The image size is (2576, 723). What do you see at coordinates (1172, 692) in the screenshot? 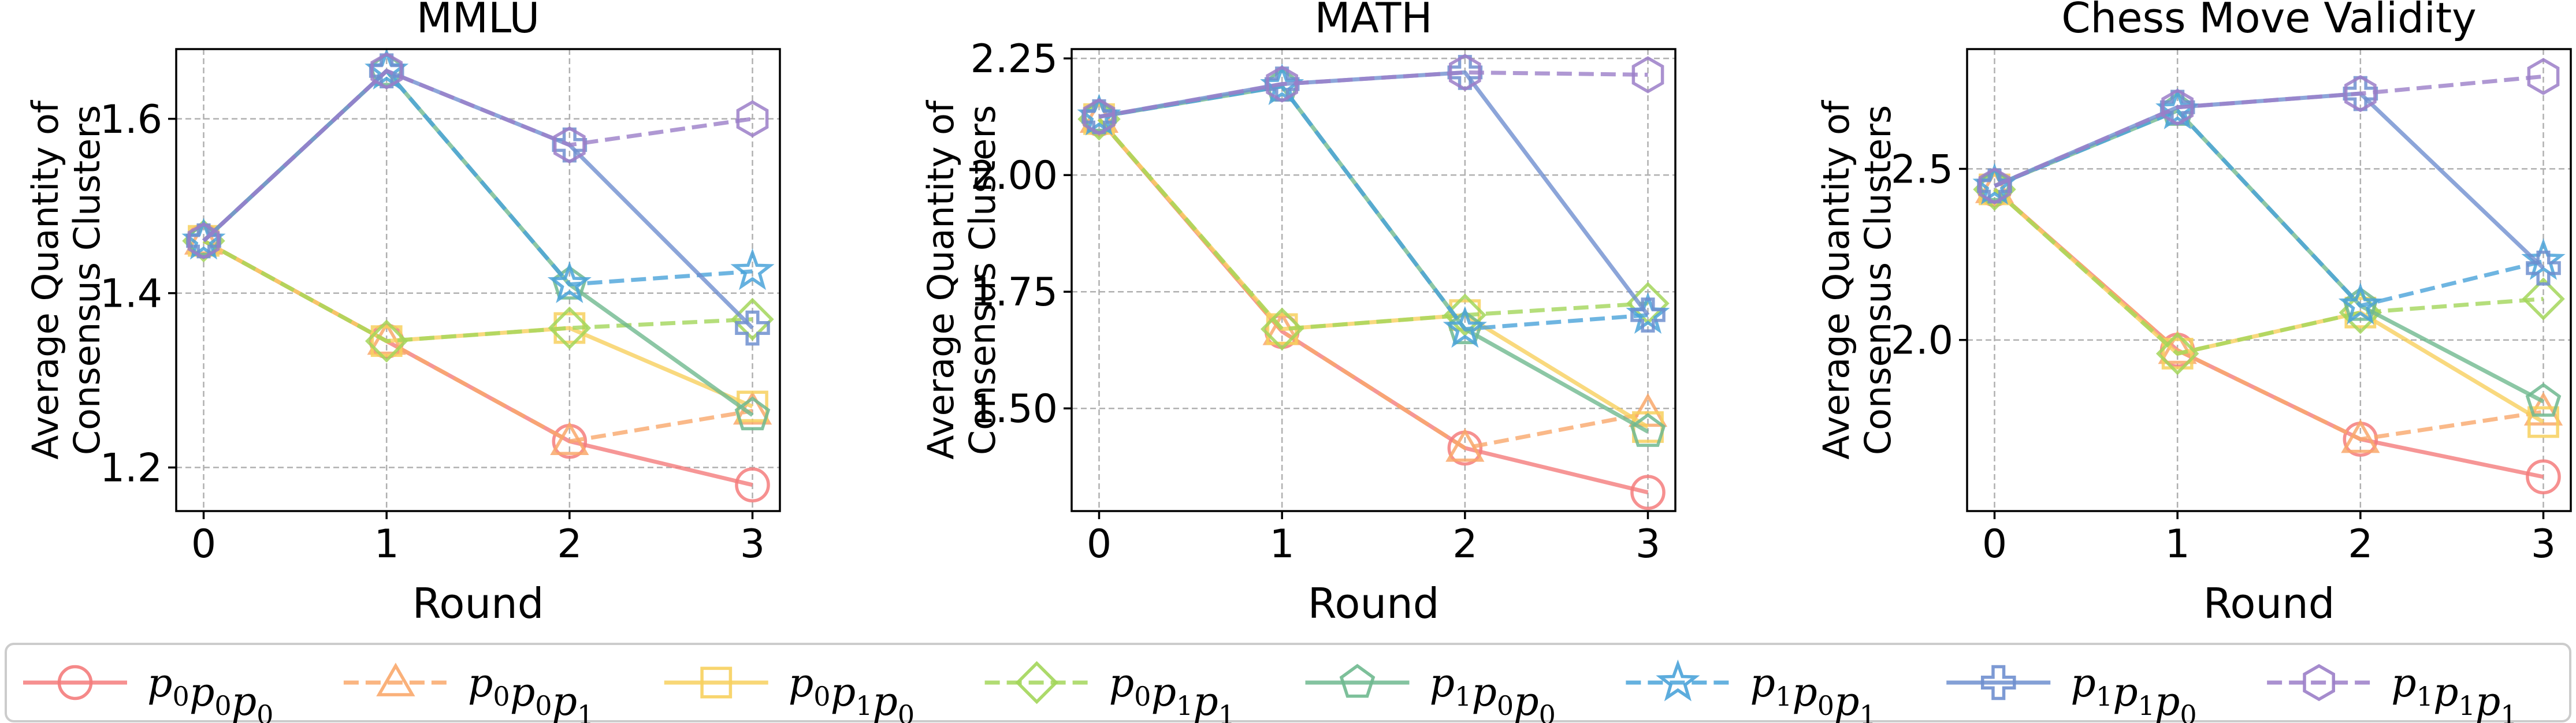
I see `legend-label: p0p1p1` at bounding box center [1172, 692].